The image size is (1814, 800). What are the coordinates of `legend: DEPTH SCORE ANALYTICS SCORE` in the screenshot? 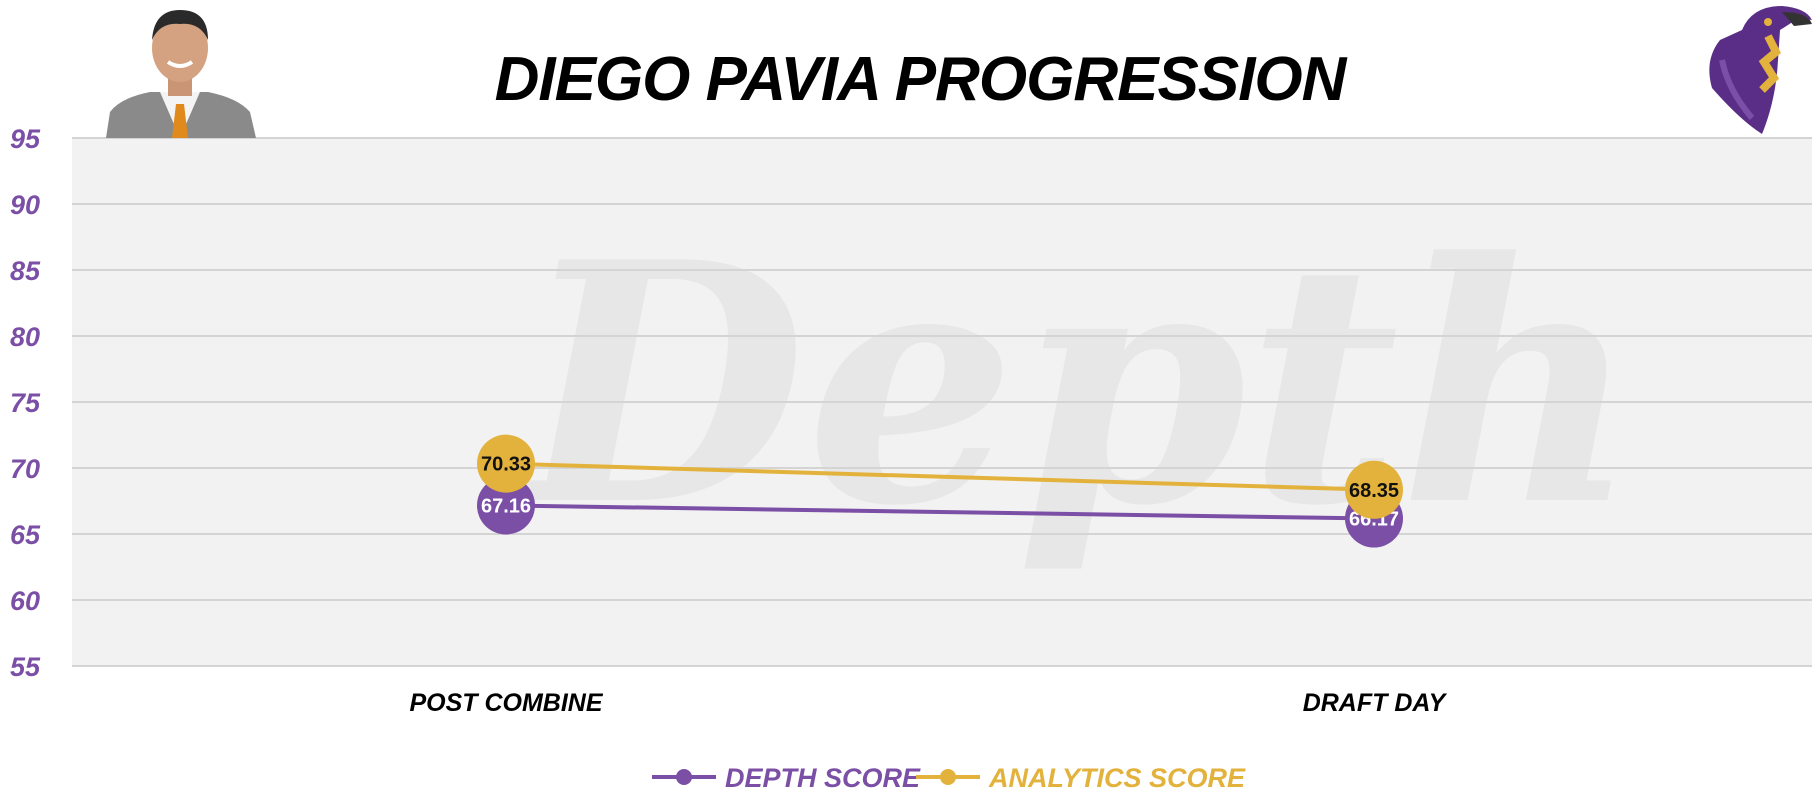 It's located at (949, 778).